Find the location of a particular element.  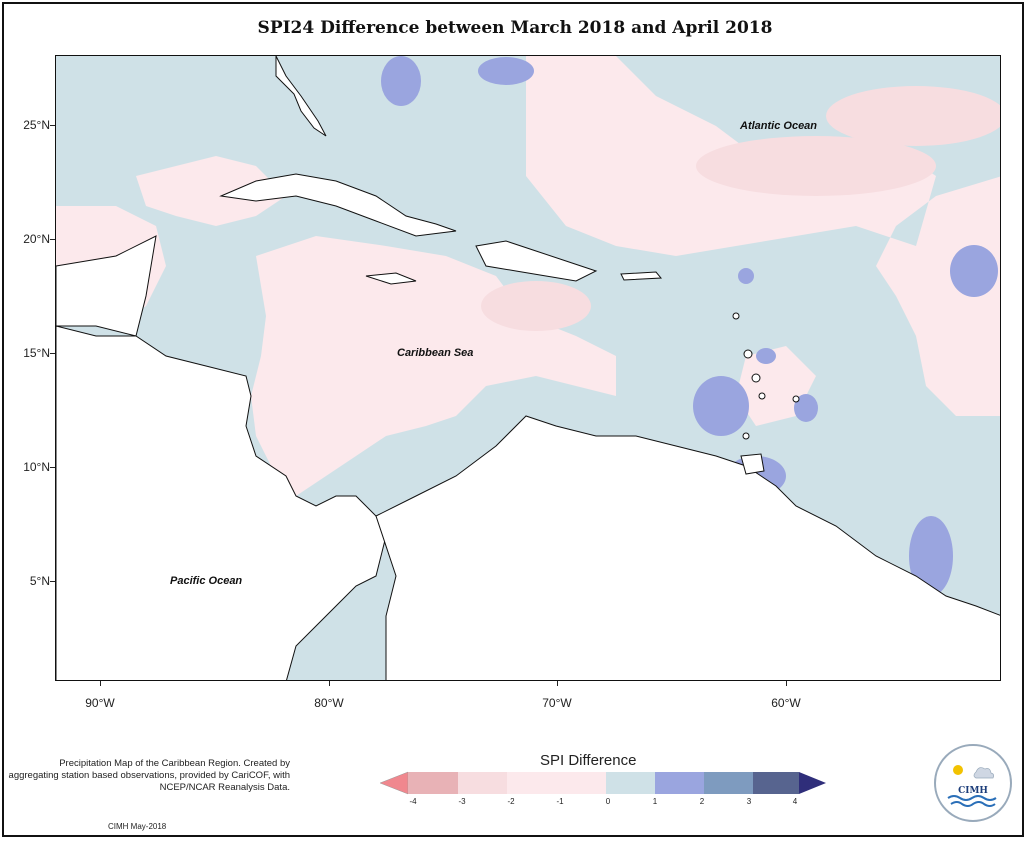

lat-label-20: 20°N is located at coordinates (36, 239).